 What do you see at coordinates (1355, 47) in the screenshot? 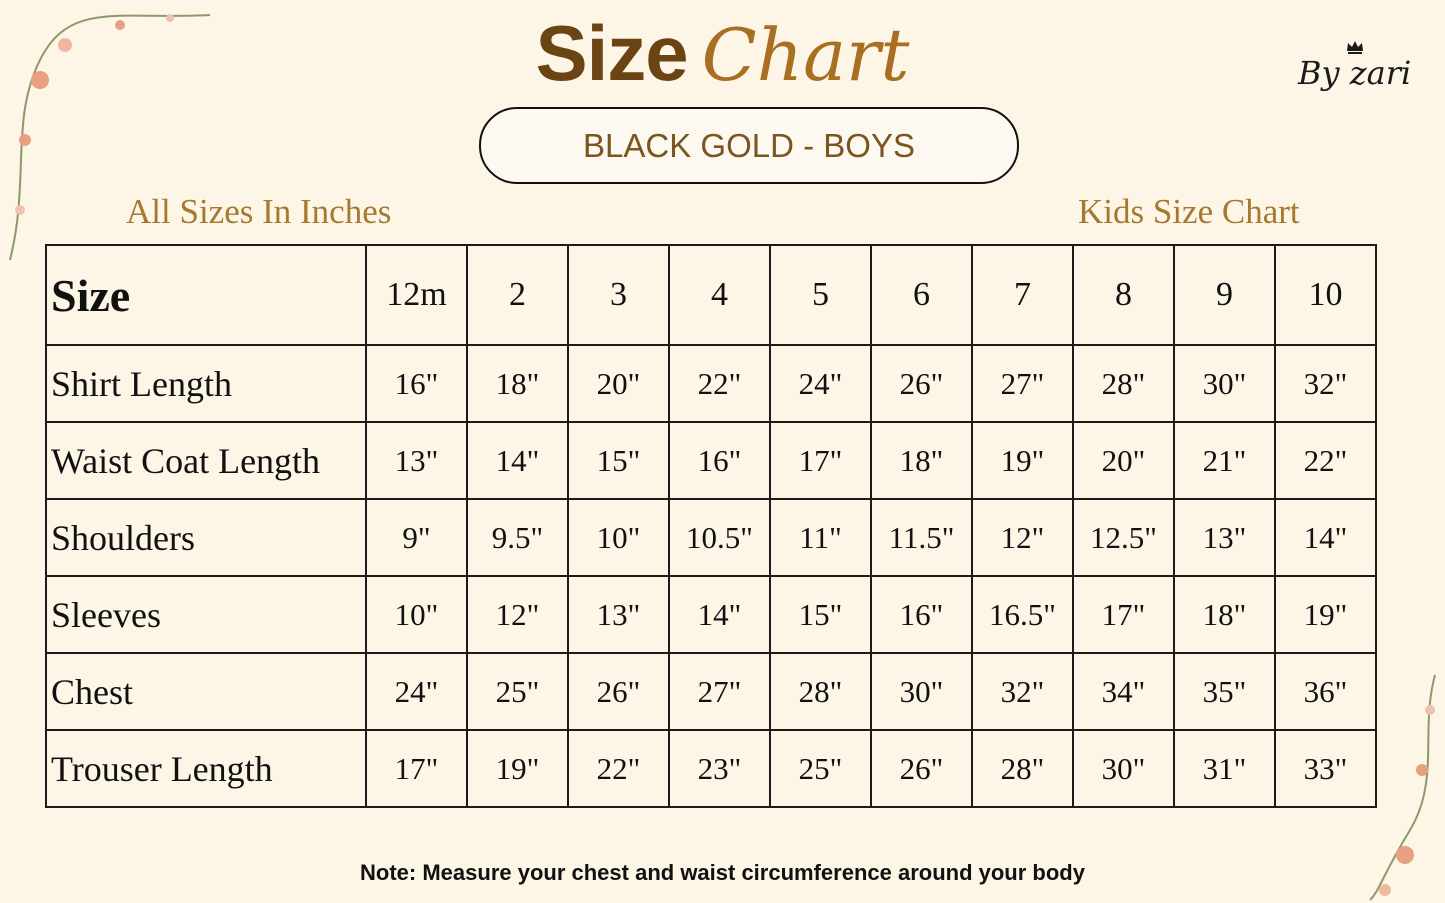
I see `crown-icon` at bounding box center [1355, 47].